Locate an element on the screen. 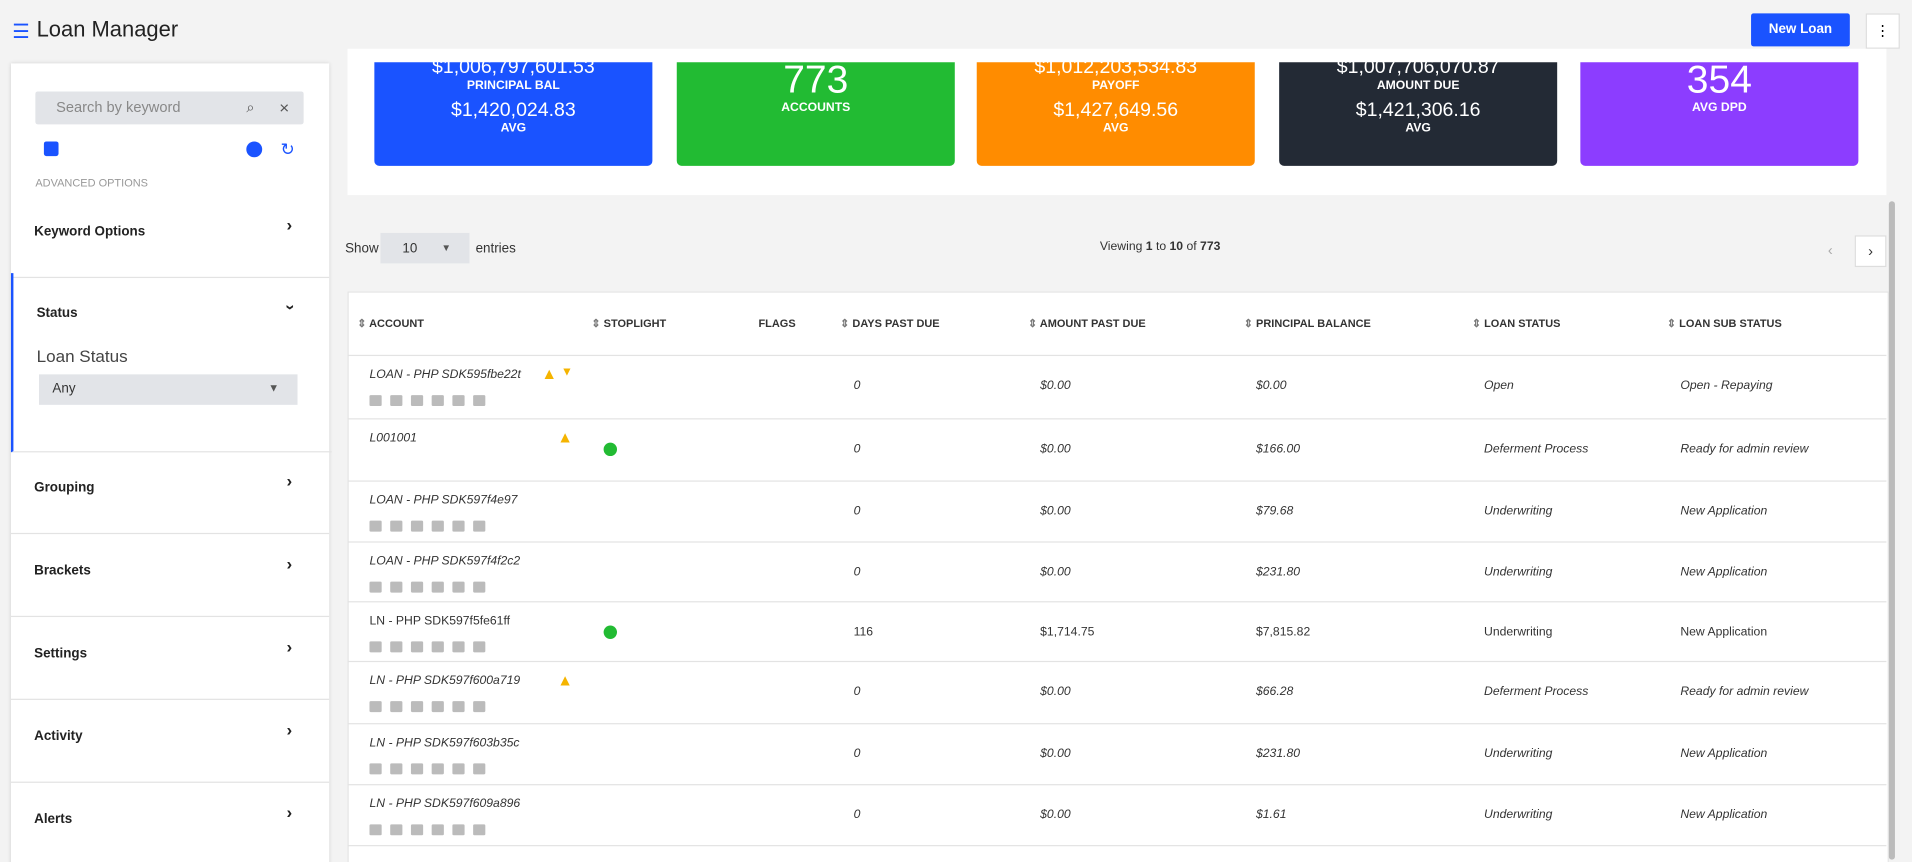  account-name: L001001 is located at coordinates (393, 438).